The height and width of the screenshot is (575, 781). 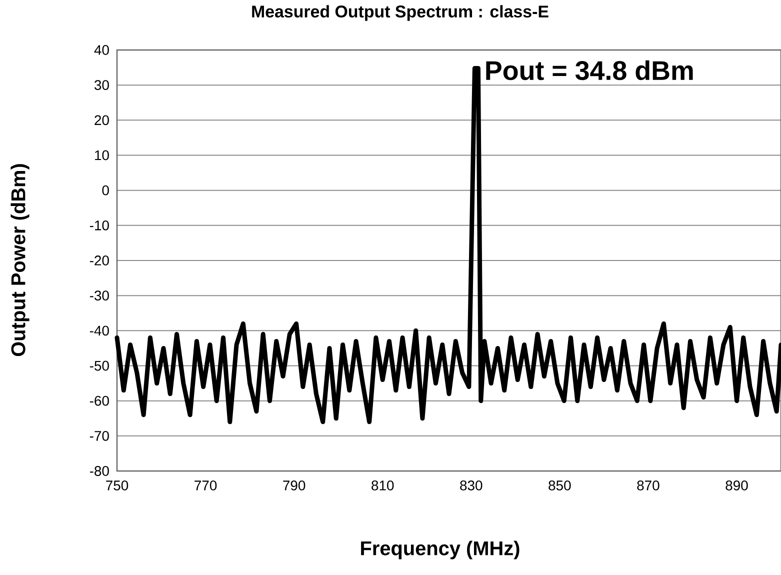 What do you see at coordinates (648, 485) in the screenshot?
I see `x-tick-label: 870` at bounding box center [648, 485].